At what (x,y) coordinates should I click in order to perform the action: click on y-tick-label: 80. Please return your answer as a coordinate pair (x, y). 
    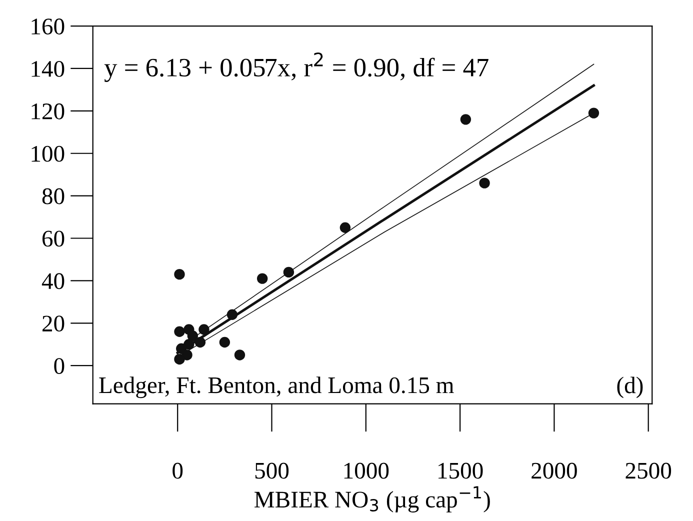
    Looking at the image, I should click on (53, 196).